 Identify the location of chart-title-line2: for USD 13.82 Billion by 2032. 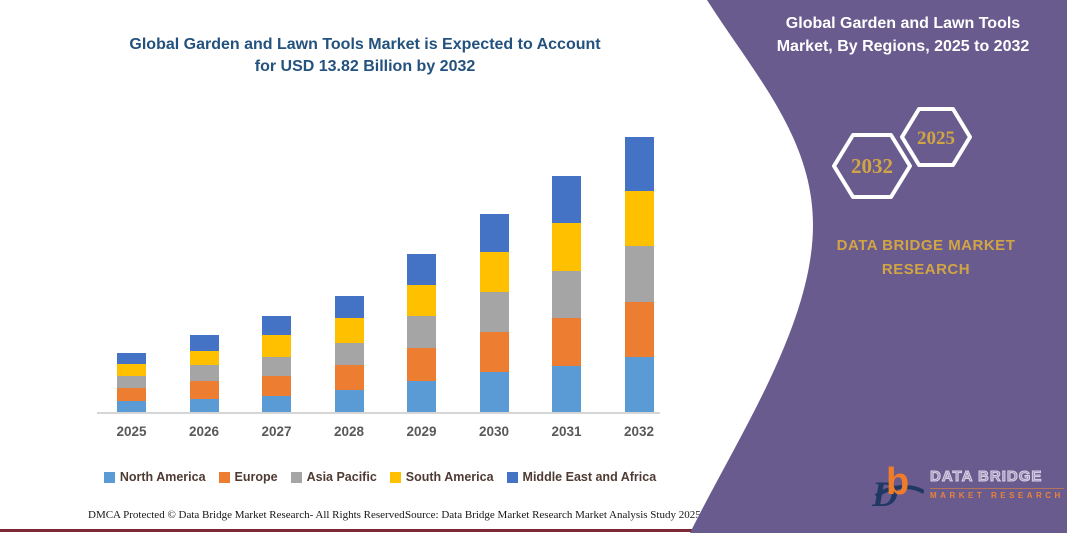
(365, 67).